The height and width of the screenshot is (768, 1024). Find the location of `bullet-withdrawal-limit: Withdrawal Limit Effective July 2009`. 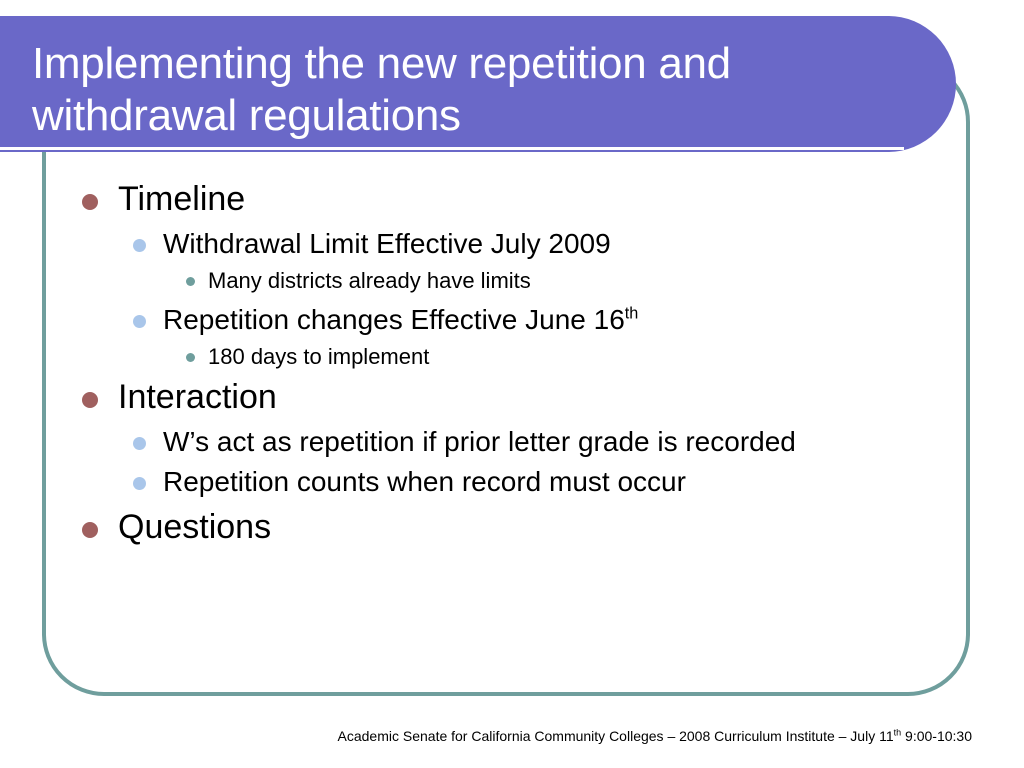

bullet-withdrawal-limit: Withdrawal Limit Effective July 2009 is located at coordinates (372, 244).